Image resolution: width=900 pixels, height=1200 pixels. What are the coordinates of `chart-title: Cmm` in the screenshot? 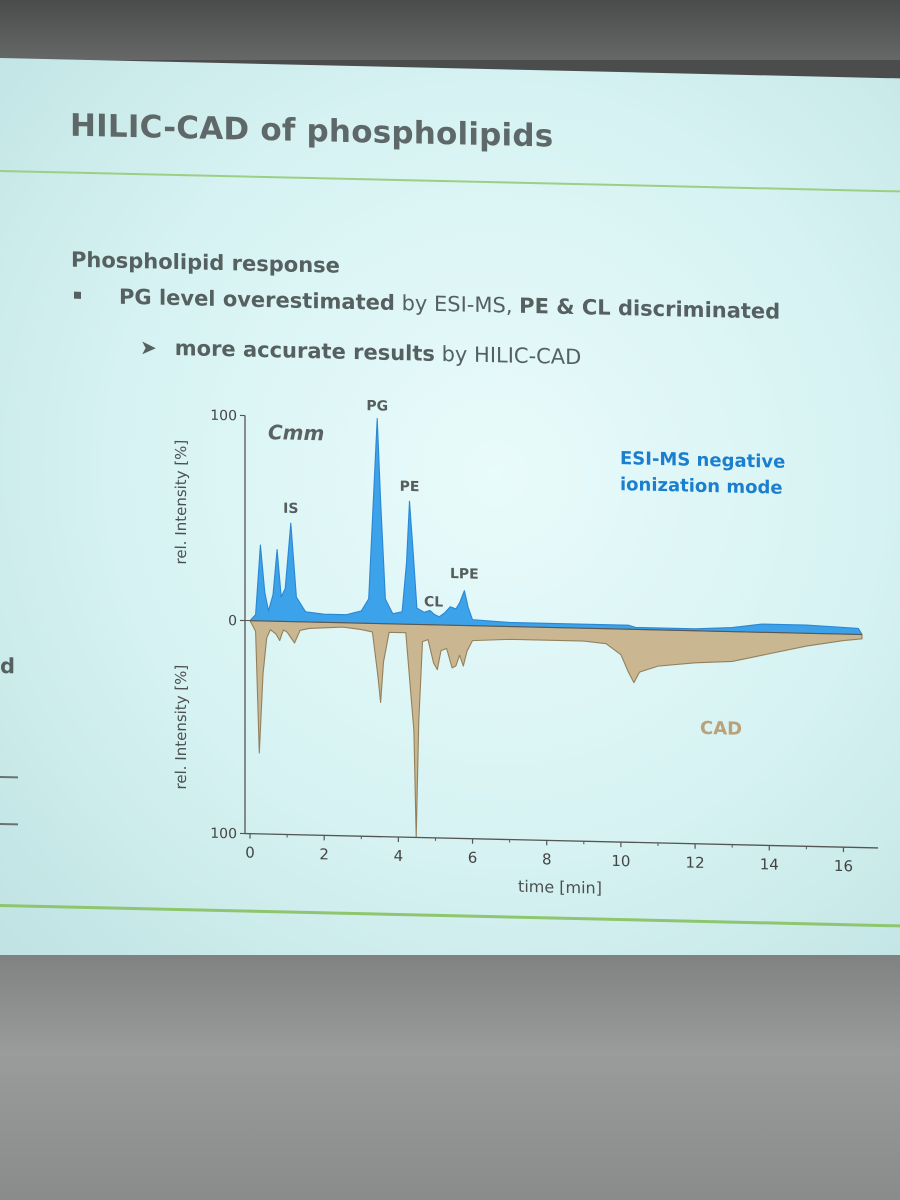 It's located at (296, 432).